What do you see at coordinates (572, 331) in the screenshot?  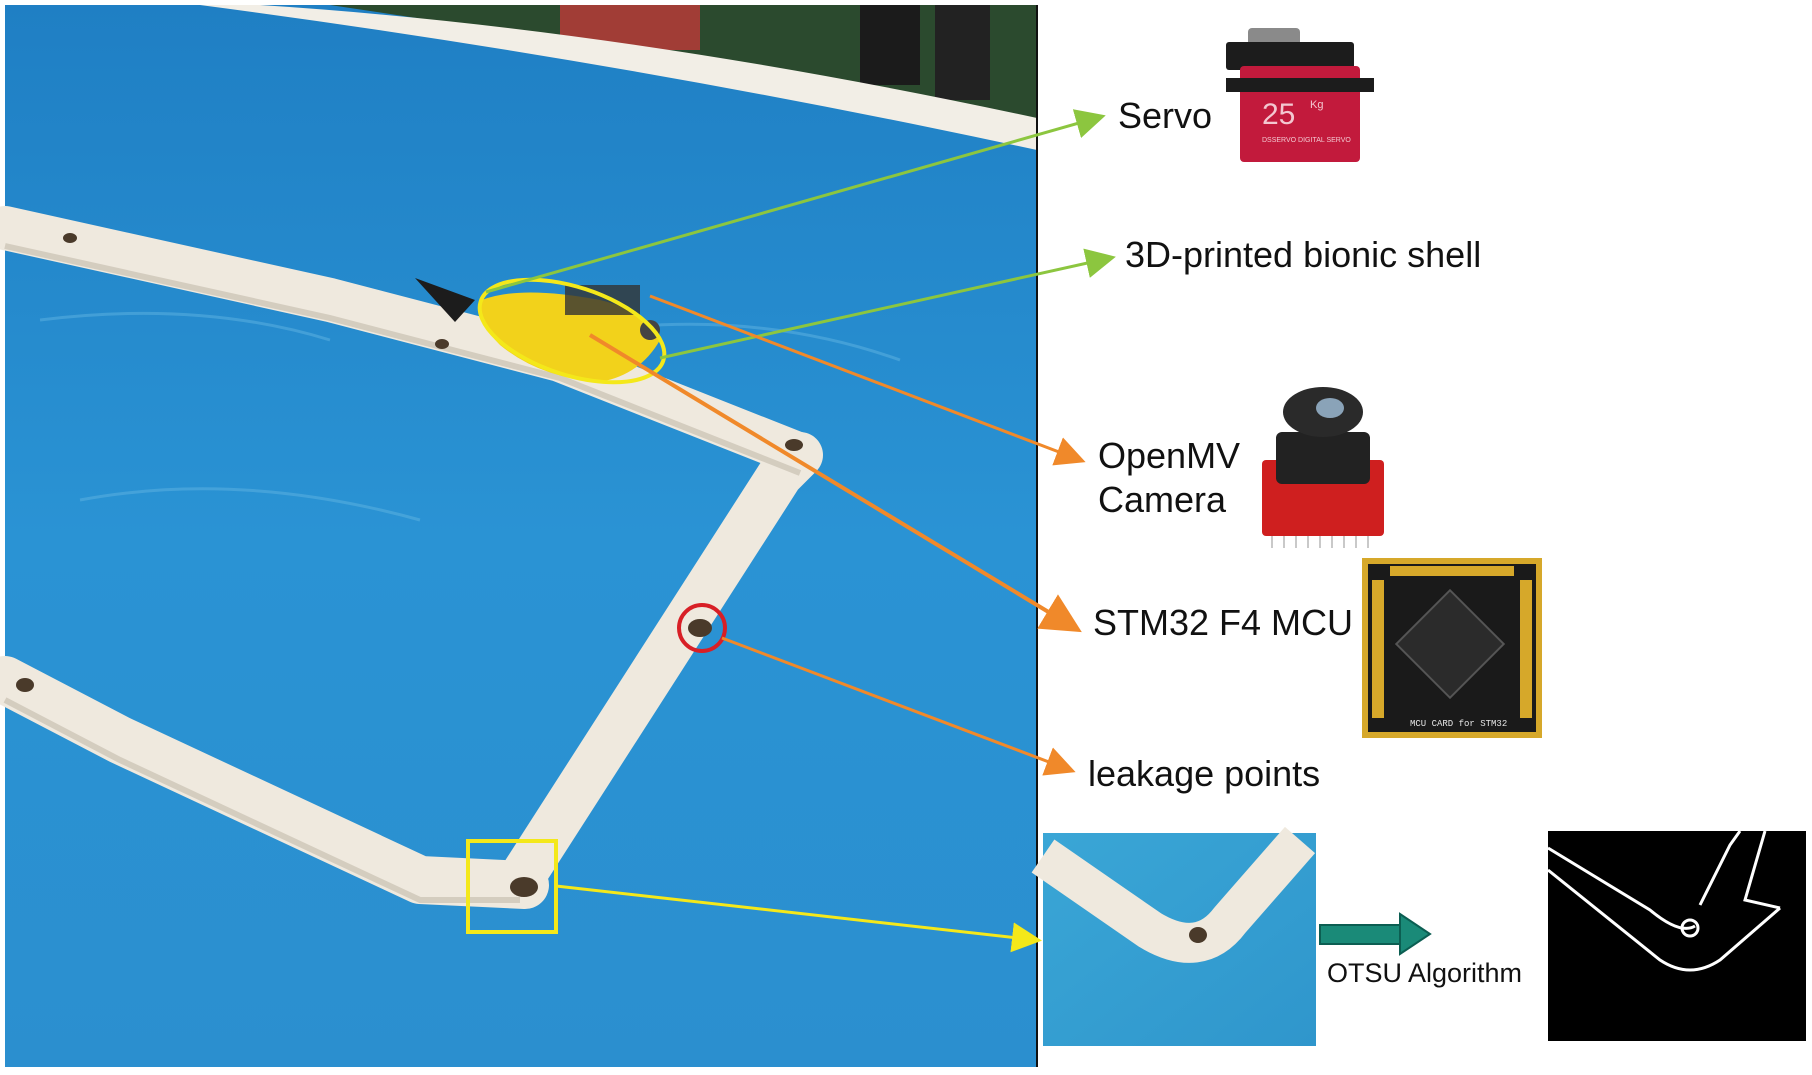 I see `fish-highlight-ellipse` at bounding box center [572, 331].